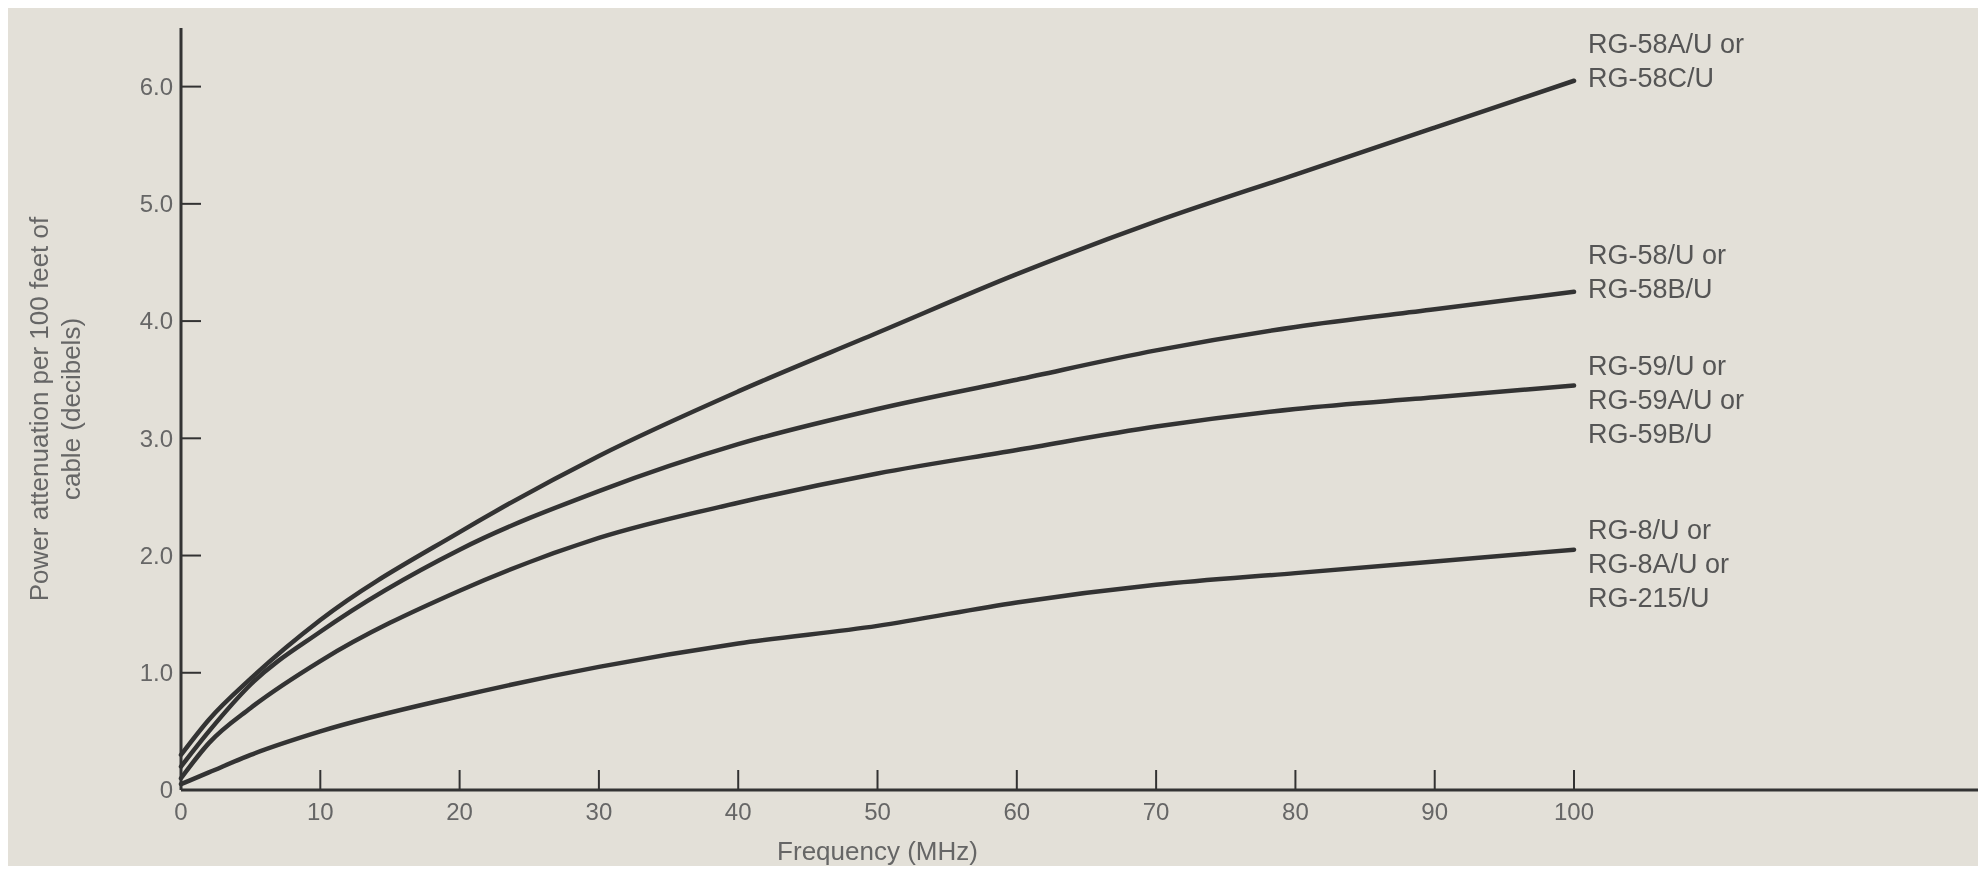 This screenshot has width=1988, height=876. I want to click on x-tick-label: 80, so click(1295, 811).